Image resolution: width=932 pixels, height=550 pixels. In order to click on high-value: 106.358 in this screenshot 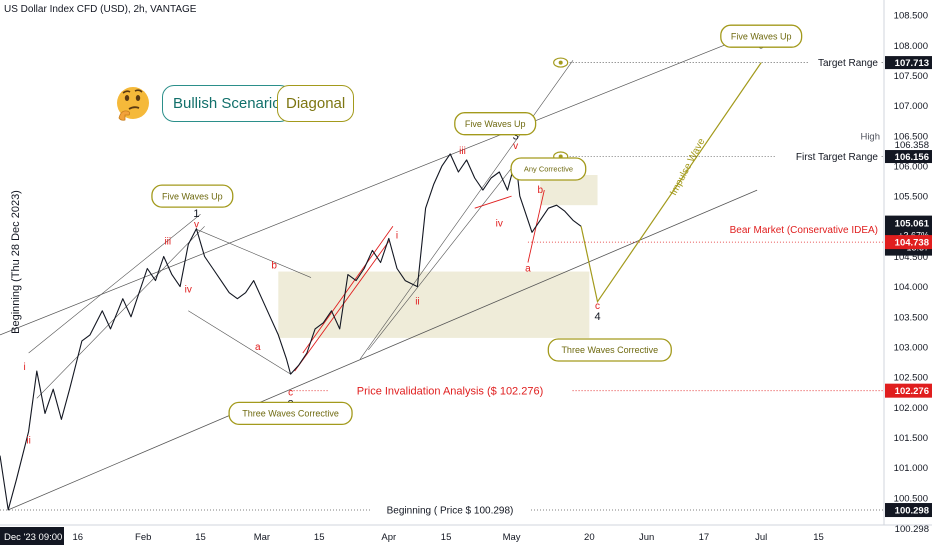, I will do `click(912, 145)`.